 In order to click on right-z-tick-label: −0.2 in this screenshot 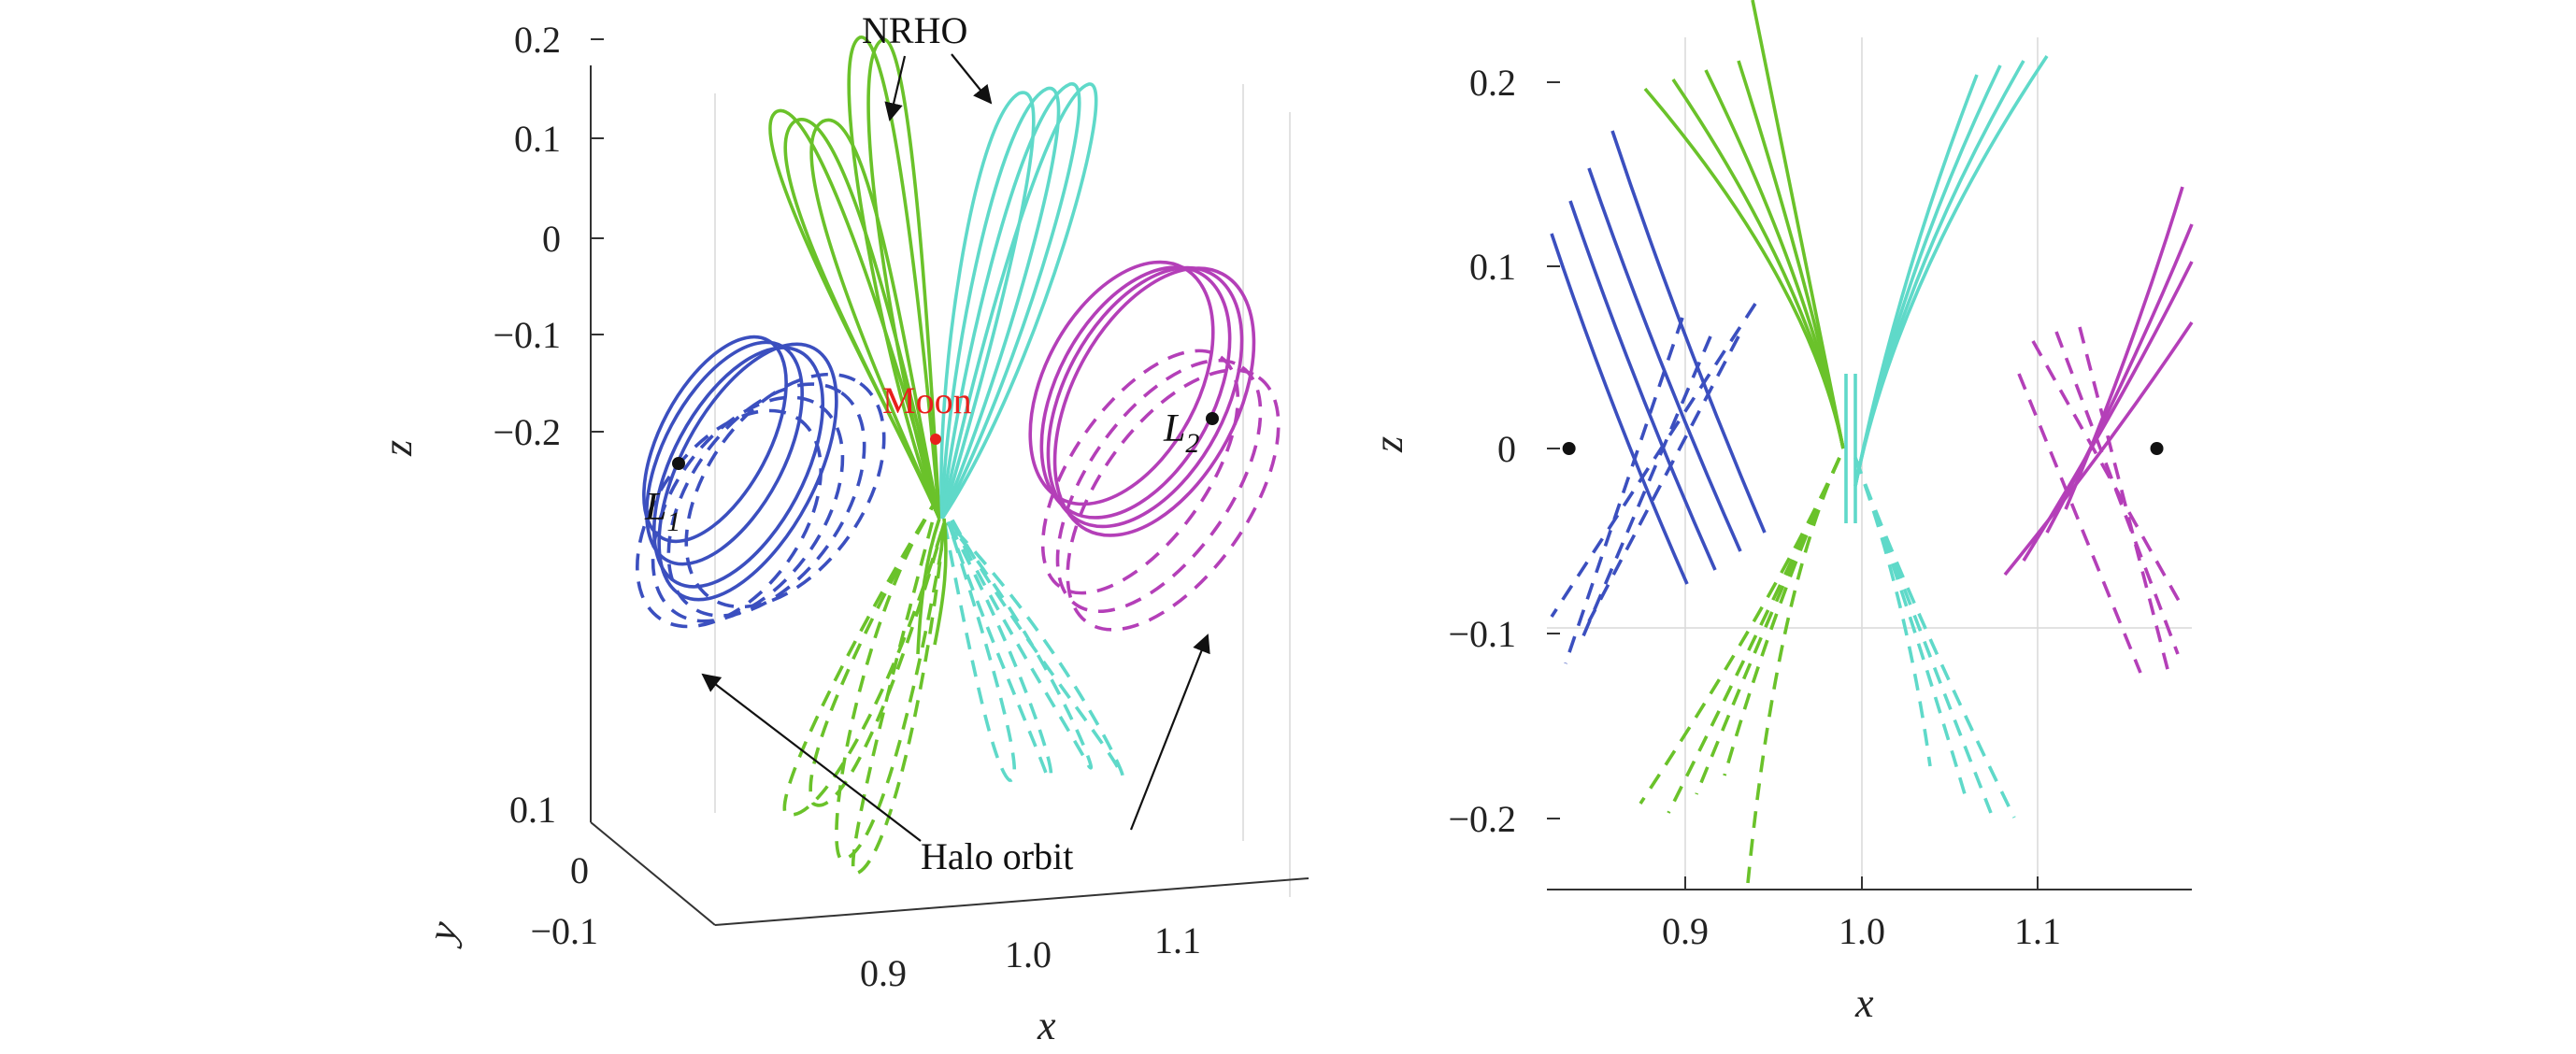, I will do `click(1482, 819)`.